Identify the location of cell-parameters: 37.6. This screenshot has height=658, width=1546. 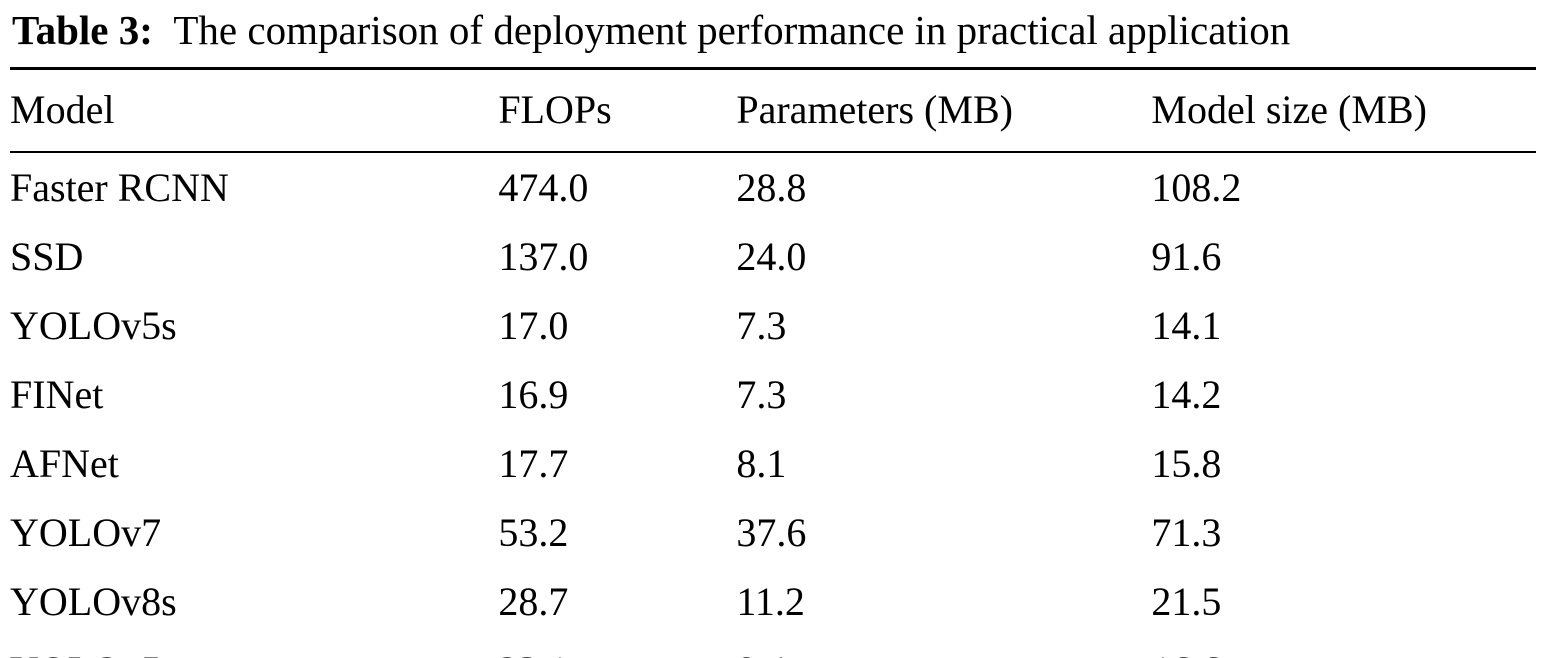
(771, 533).